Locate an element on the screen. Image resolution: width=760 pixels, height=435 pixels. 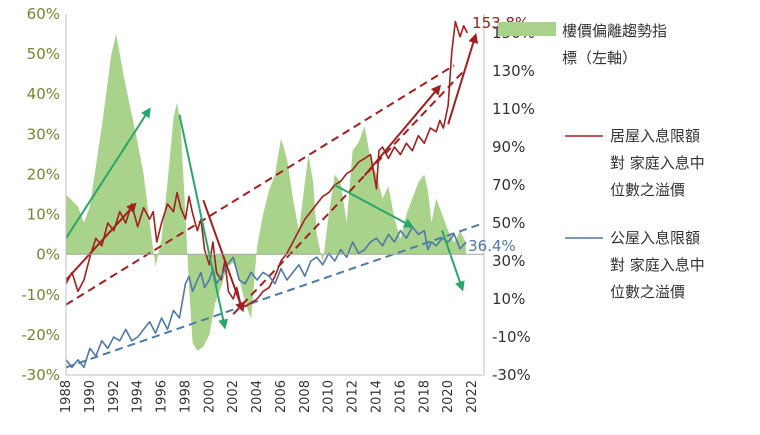
legend-label-private-line1: 居屋入息限額 is located at coordinates (655, 136).